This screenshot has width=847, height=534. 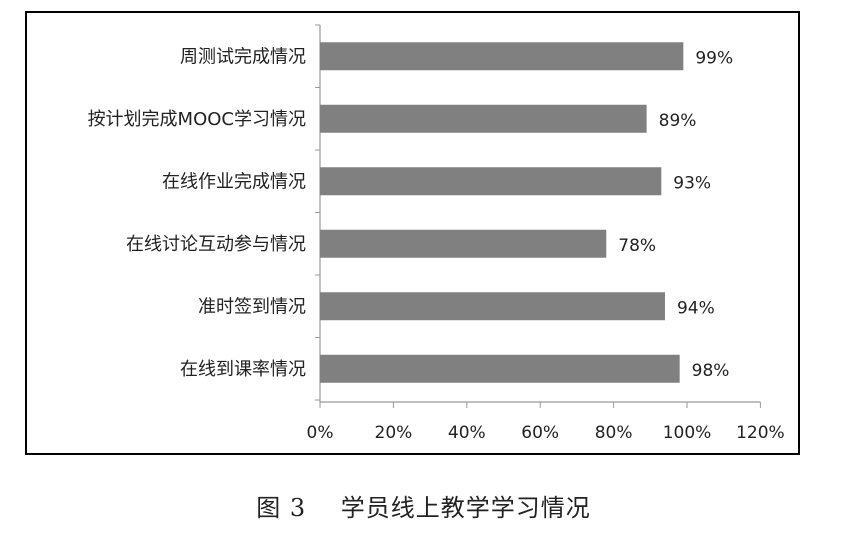 What do you see at coordinates (467, 433) in the screenshot?
I see `x-tick-label: 40%` at bounding box center [467, 433].